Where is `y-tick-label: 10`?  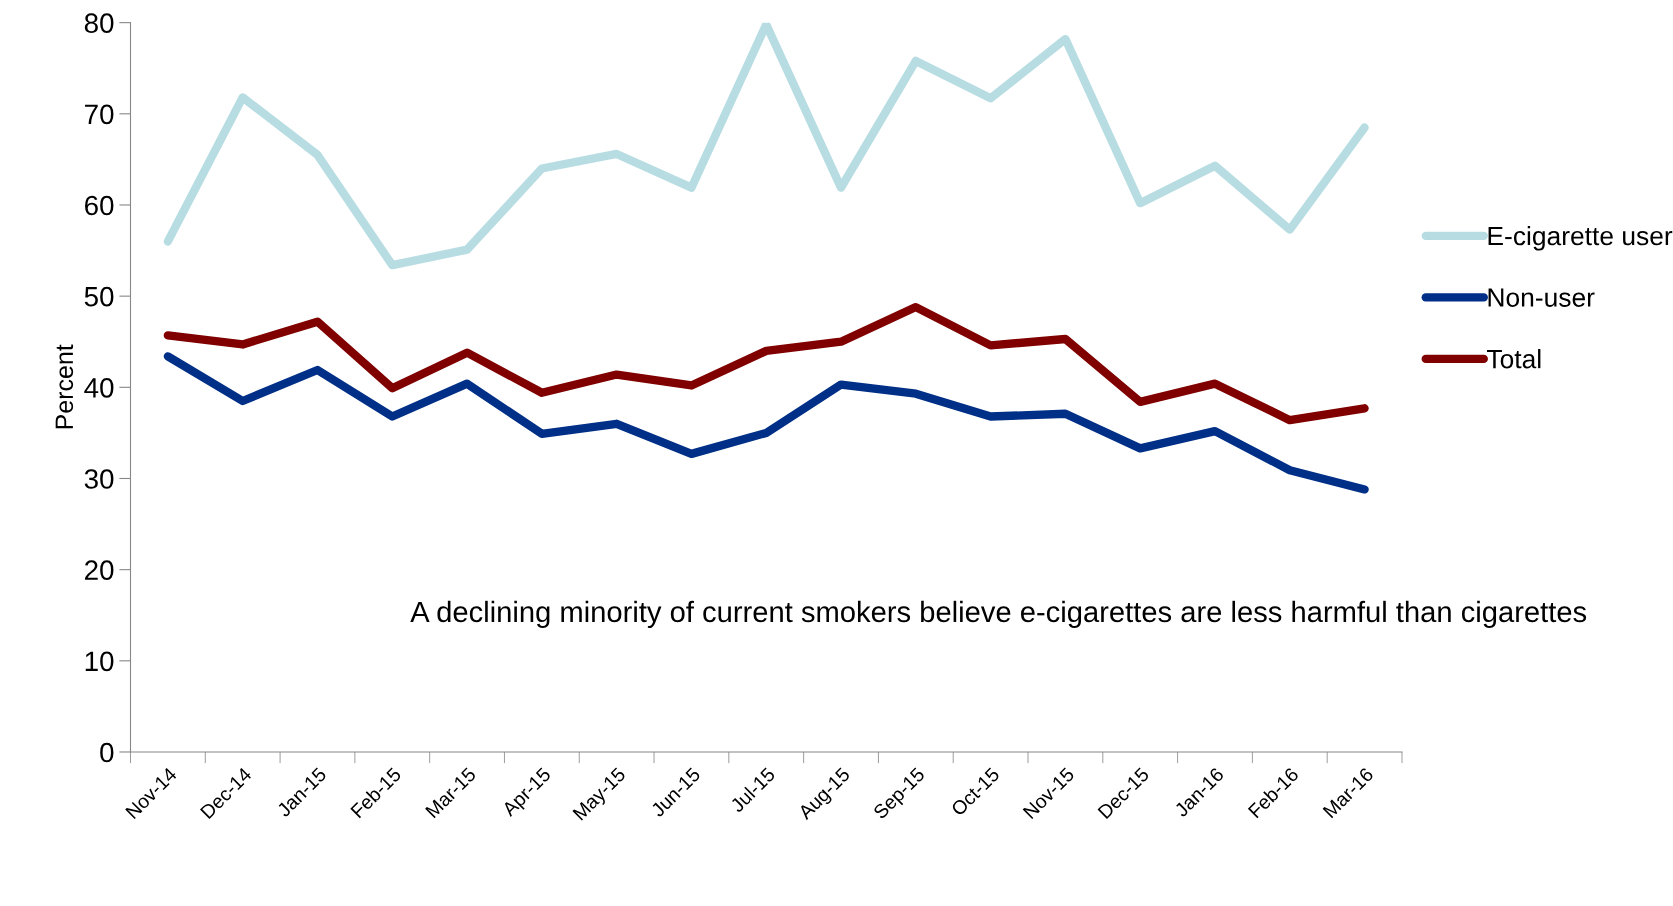 y-tick-label: 10 is located at coordinates (99, 661).